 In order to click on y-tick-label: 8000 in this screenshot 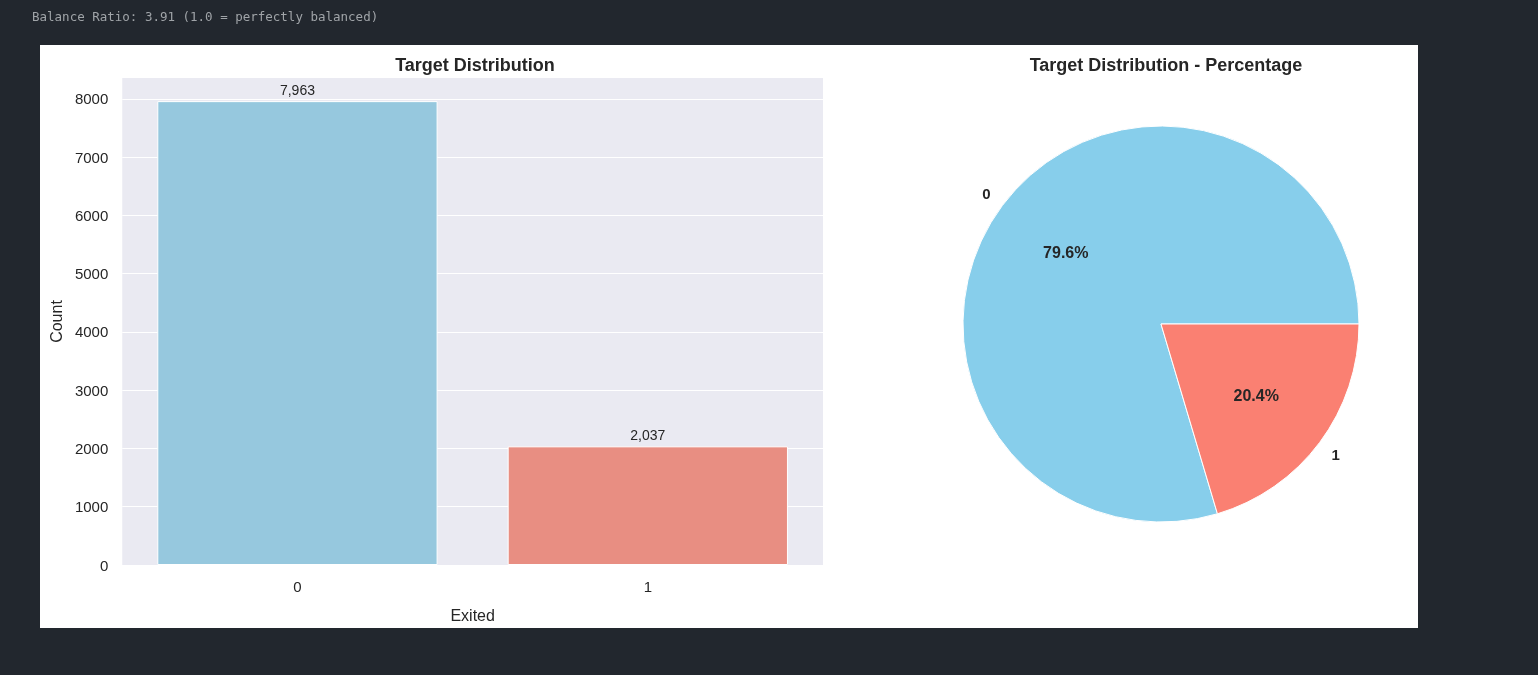, I will do `click(91, 99)`.